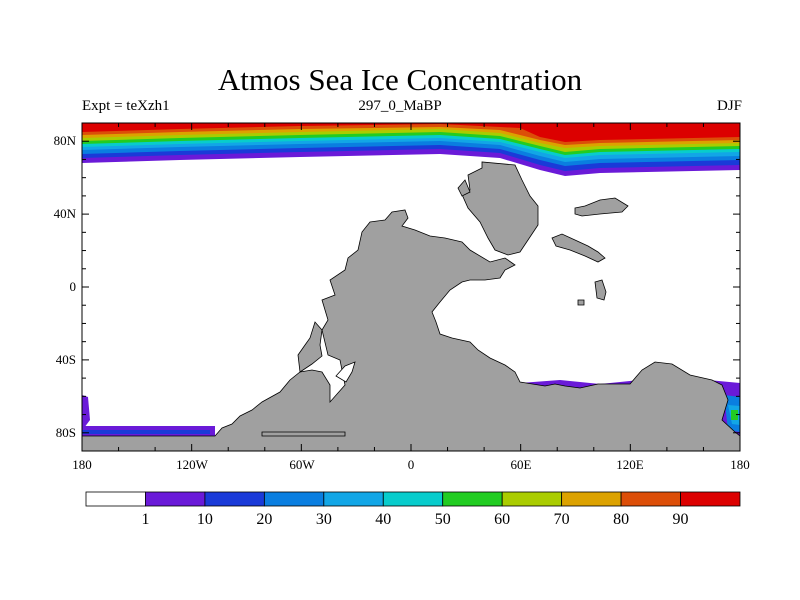  Describe the element at coordinates (521, 464) in the screenshot. I see `lon-label-60e: 60E` at that location.